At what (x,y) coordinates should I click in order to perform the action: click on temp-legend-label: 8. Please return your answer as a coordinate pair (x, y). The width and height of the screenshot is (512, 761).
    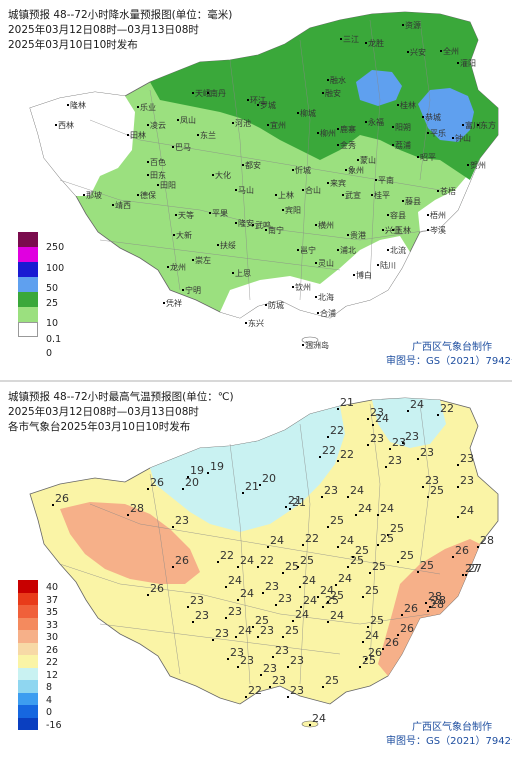
    Looking at the image, I should click on (49, 687).